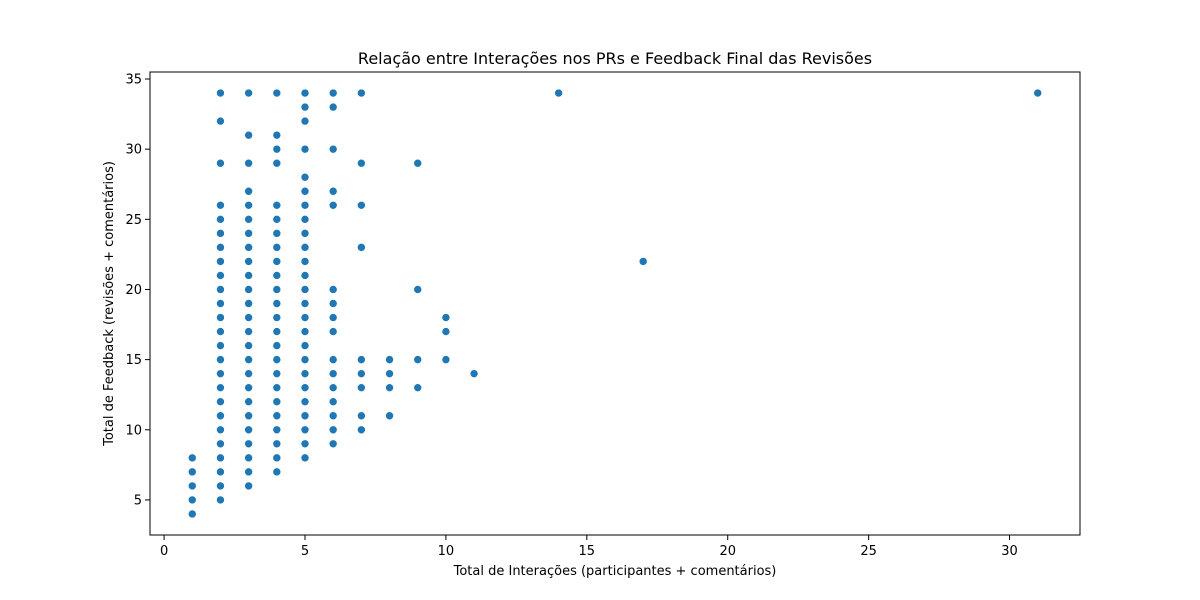 The height and width of the screenshot is (600, 1200). Describe the element at coordinates (164, 551) in the screenshot. I see `x-tick-label: 0` at that location.